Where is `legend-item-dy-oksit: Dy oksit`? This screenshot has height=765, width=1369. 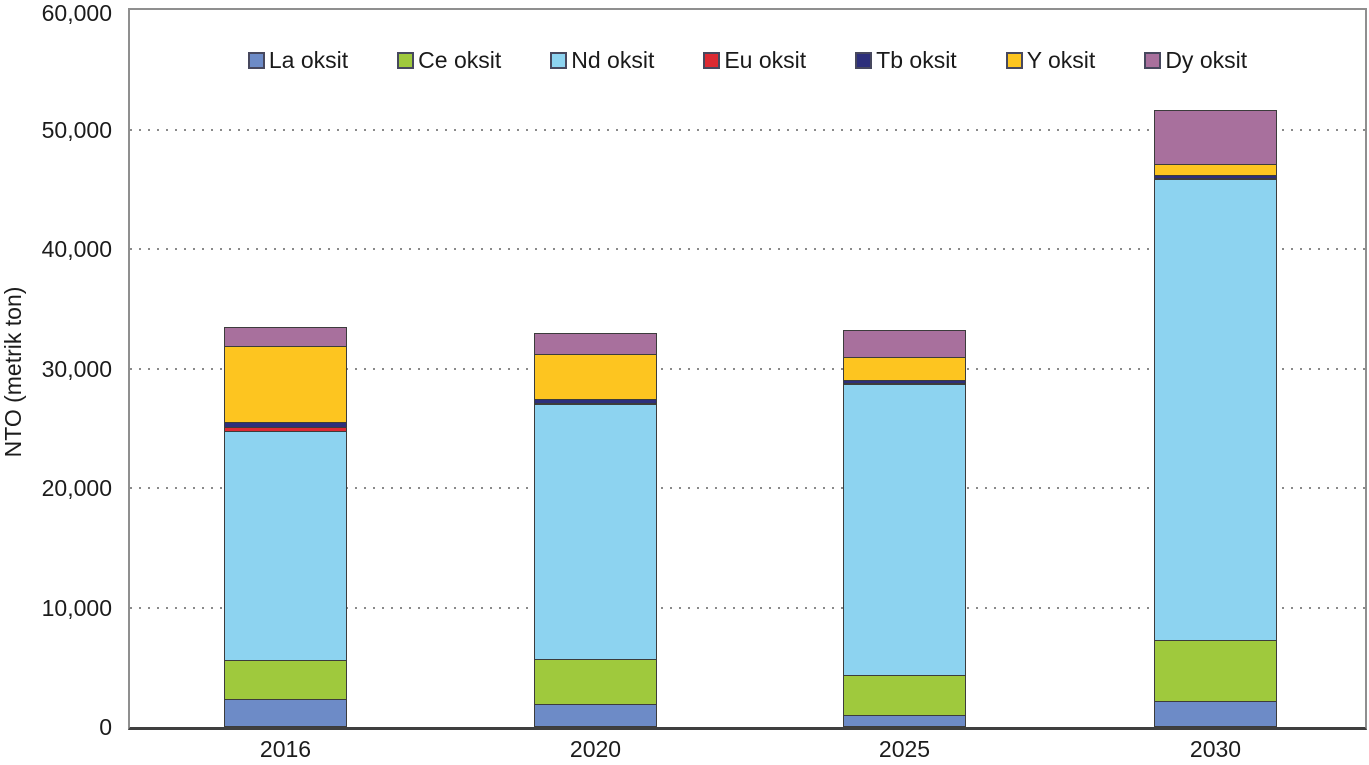 legend-item-dy-oksit: Dy oksit is located at coordinates (1195, 60).